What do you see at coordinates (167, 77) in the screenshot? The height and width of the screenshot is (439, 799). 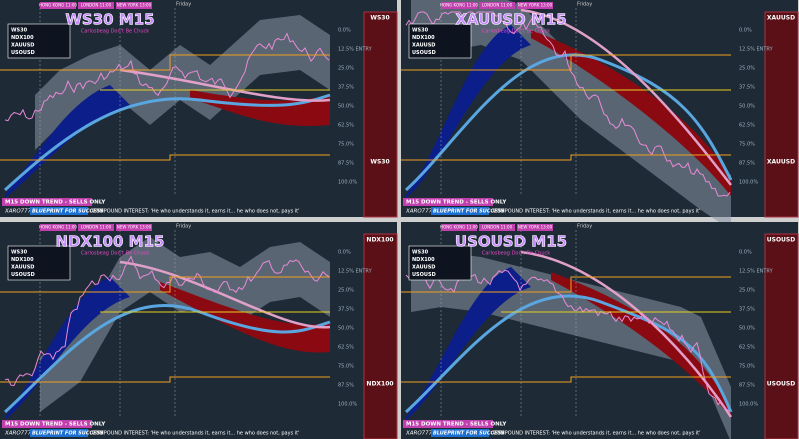 I see `price-line` at bounding box center [167, 77].